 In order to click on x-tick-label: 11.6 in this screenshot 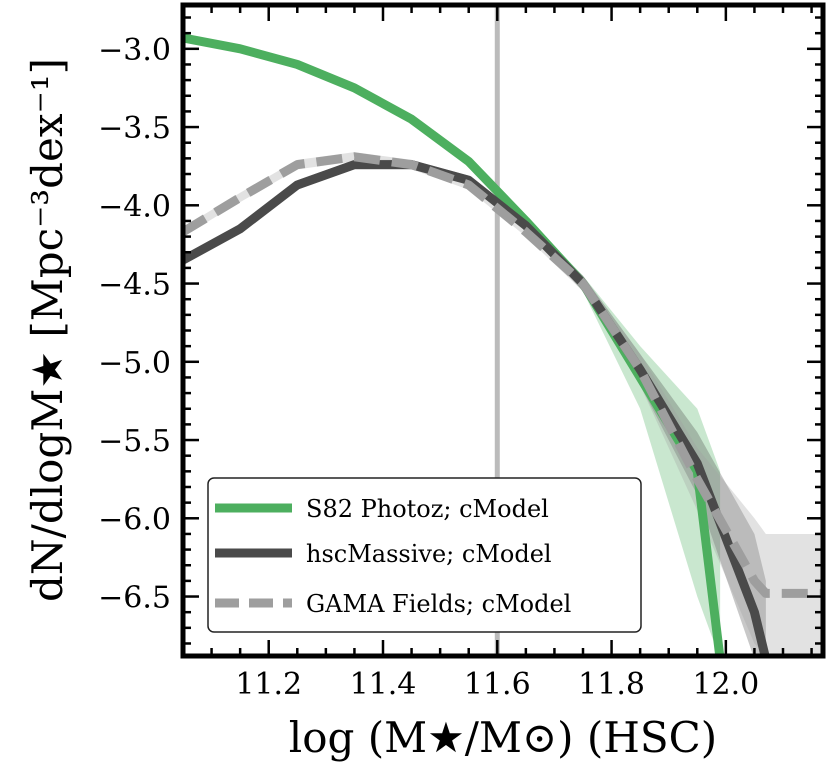, I will do `click(497, 684)`.